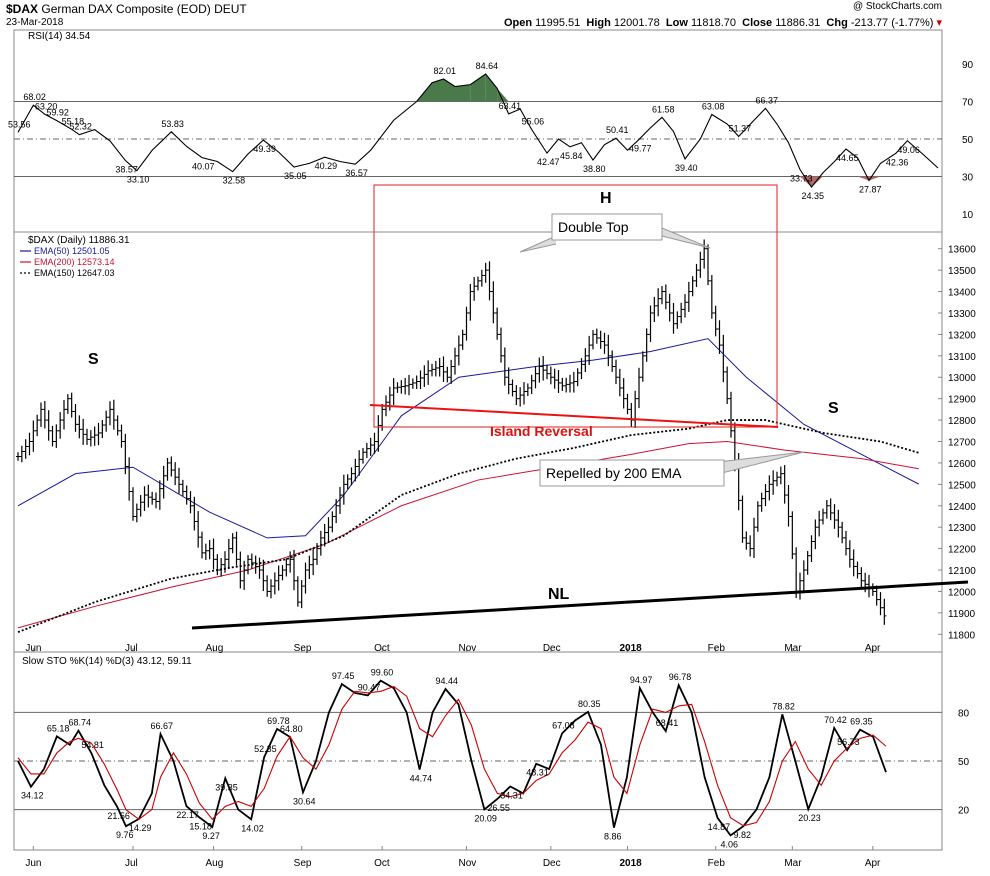 This screenshot has height=876, width=990. What do you see at coordinates (574, 416) in the screenshot?
I see `island-reversal-line` at bounding box center [574, 416].